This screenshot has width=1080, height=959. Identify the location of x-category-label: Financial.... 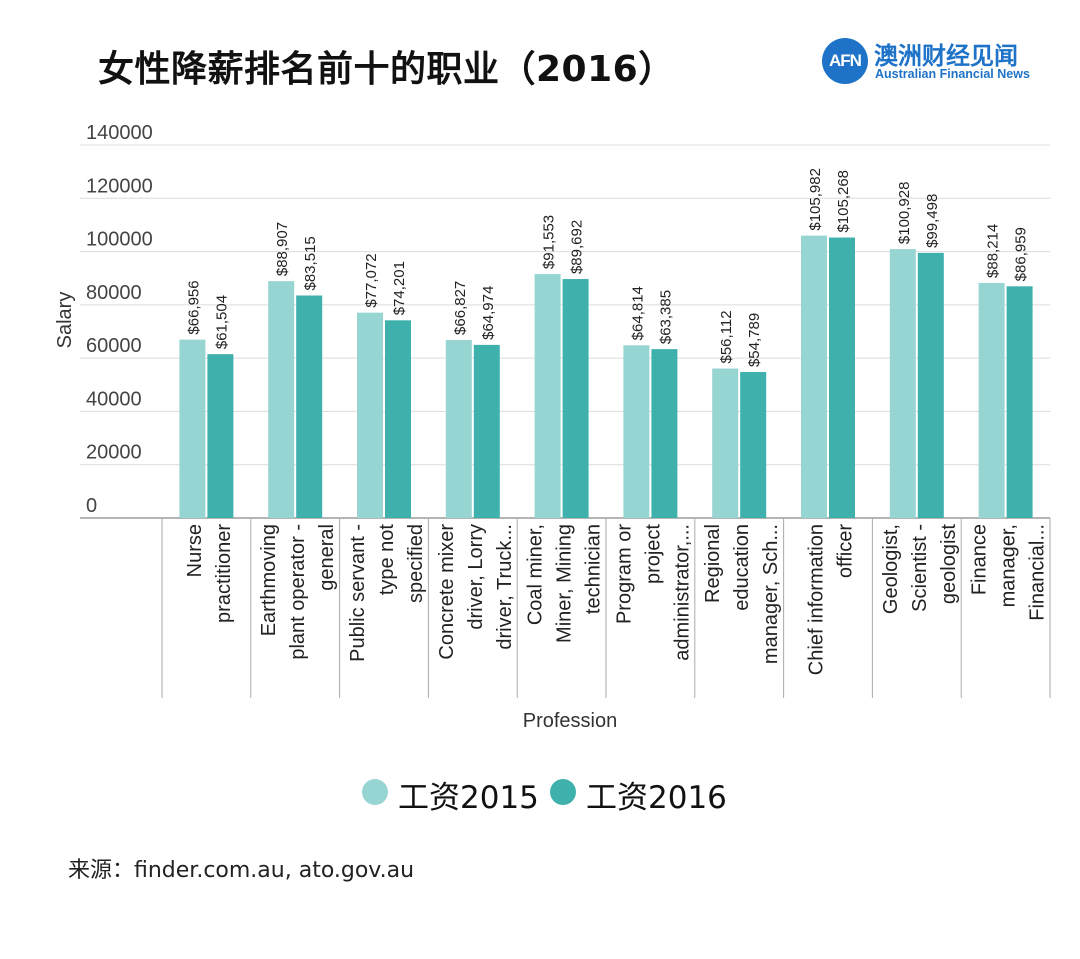
(1038, 572).